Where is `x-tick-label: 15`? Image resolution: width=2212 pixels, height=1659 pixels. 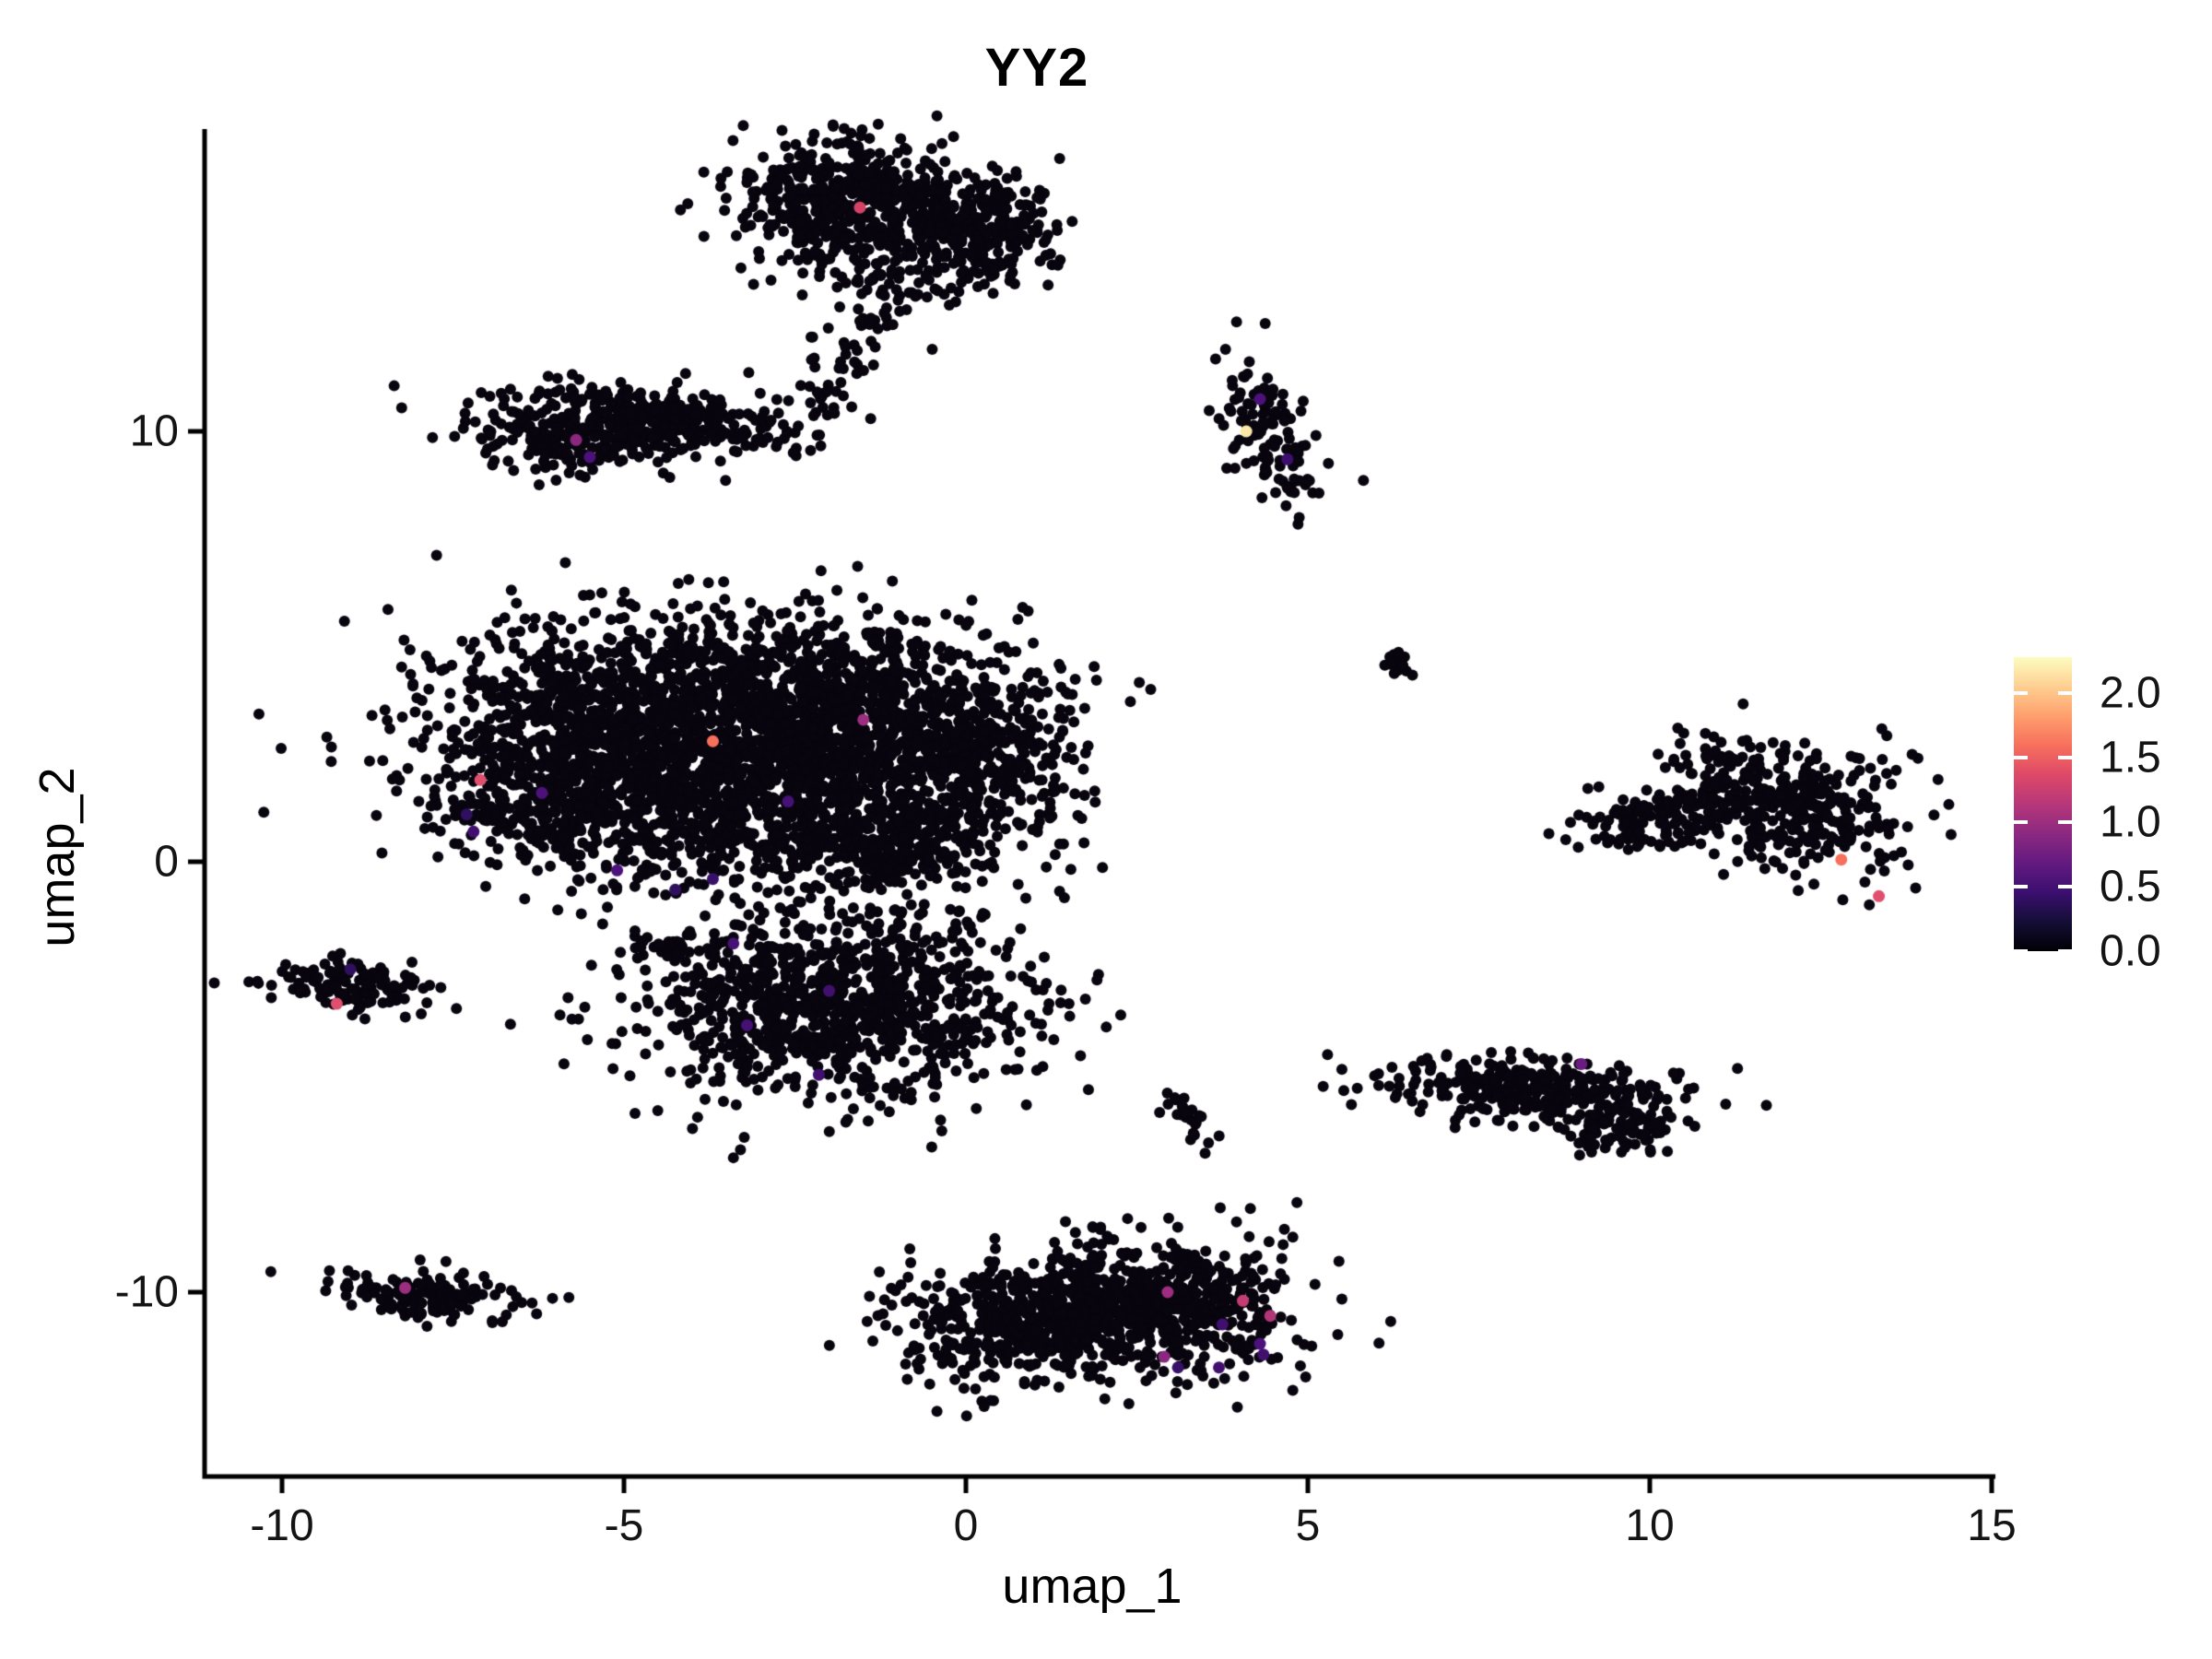
x-tick-label: 15 is located at coordinates (1992, 1525).